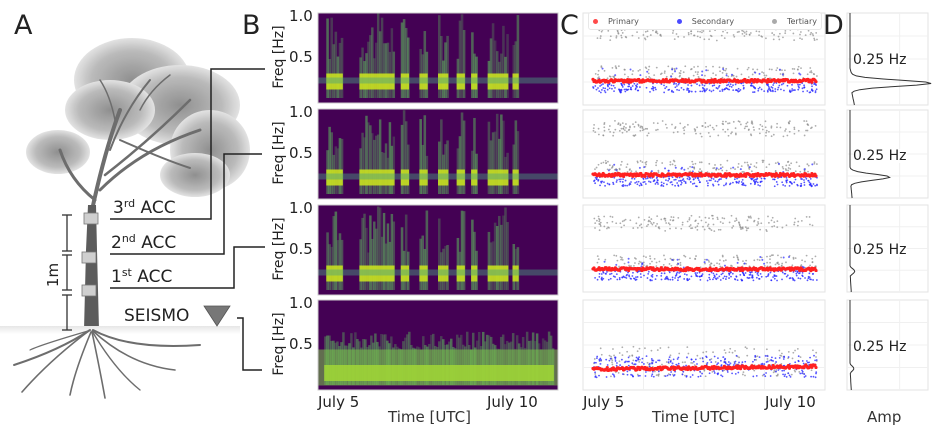  Describe the element at coordinates (405, 152) in the screenshot. I see `spectrogram-active-window` at that location.